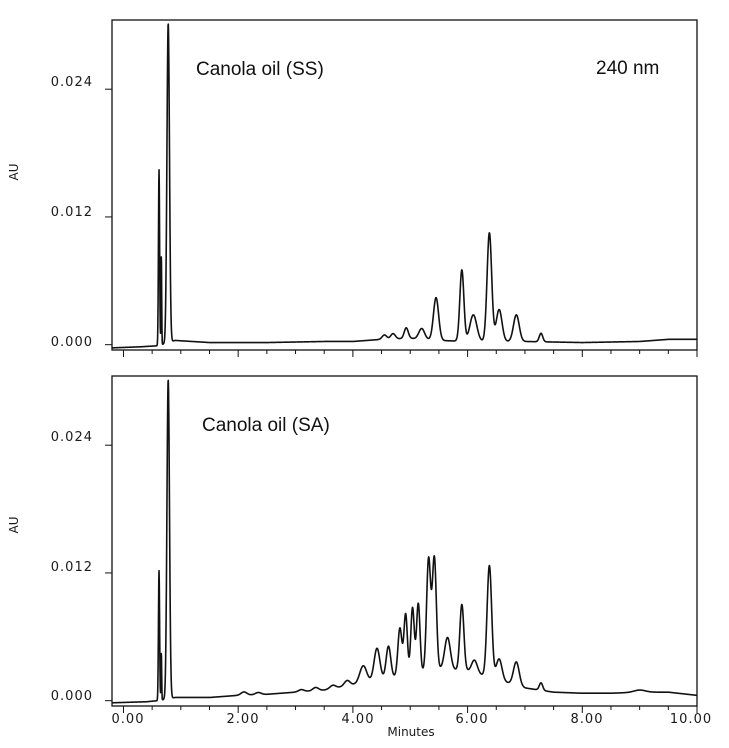 The image size is (729, 748). Describe the element at coordinates (410, 732) in the screenshot. I see `x-axis-label: Minutes` at that location.